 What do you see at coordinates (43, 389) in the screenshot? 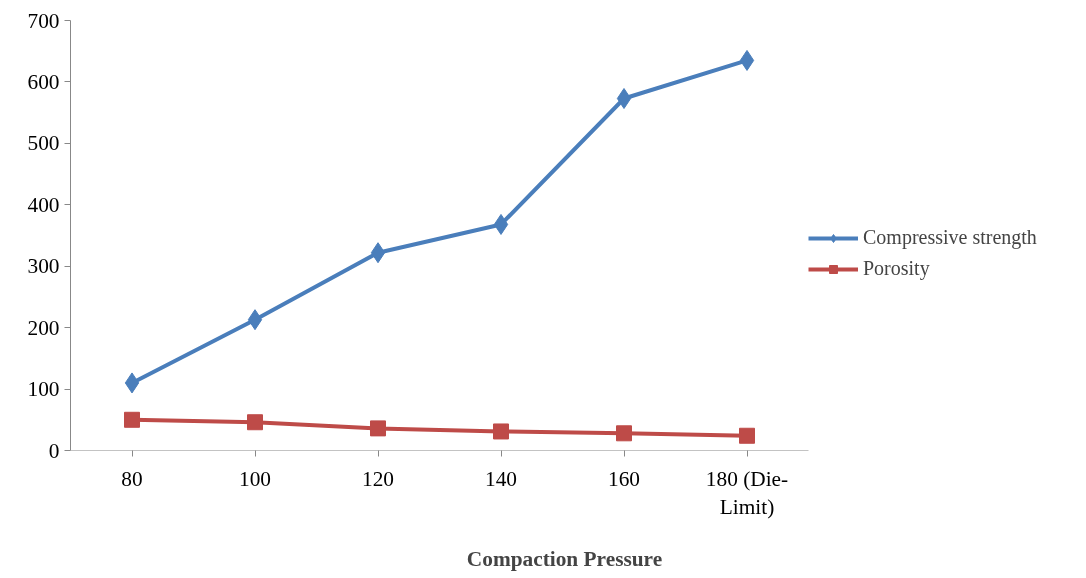
I see `y-tick-label: 100` at bounding box center [43, 389].